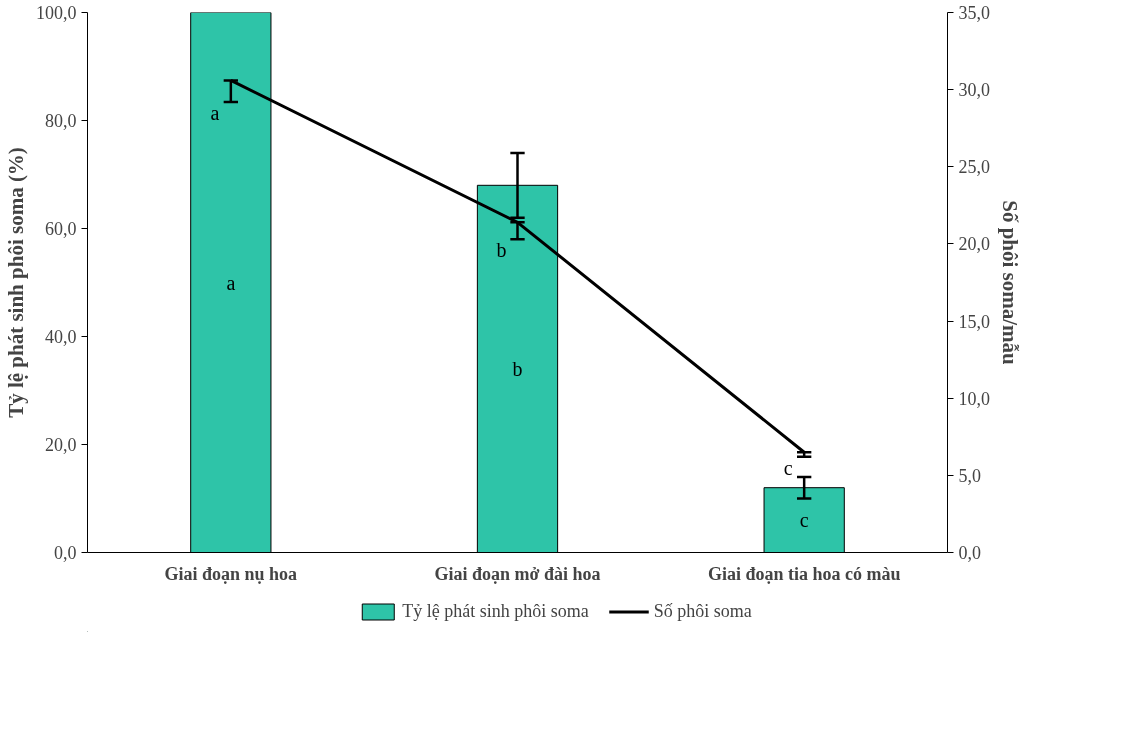  What do you see at coordinates (974, 398) in the screenshot?
I see `y2-tick-label: 10,0` at bounding box center [974, 398].